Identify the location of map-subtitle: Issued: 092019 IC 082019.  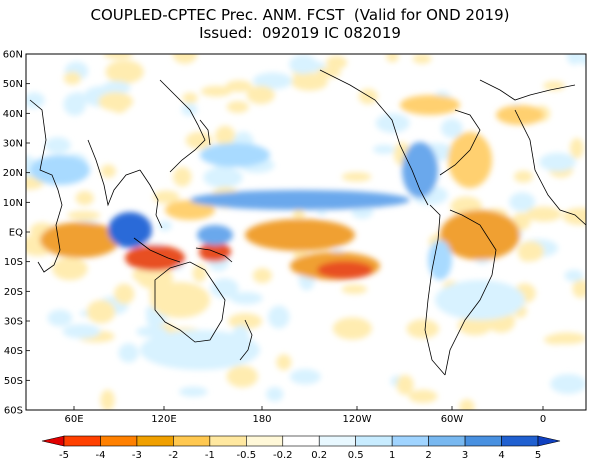
(300, 33).